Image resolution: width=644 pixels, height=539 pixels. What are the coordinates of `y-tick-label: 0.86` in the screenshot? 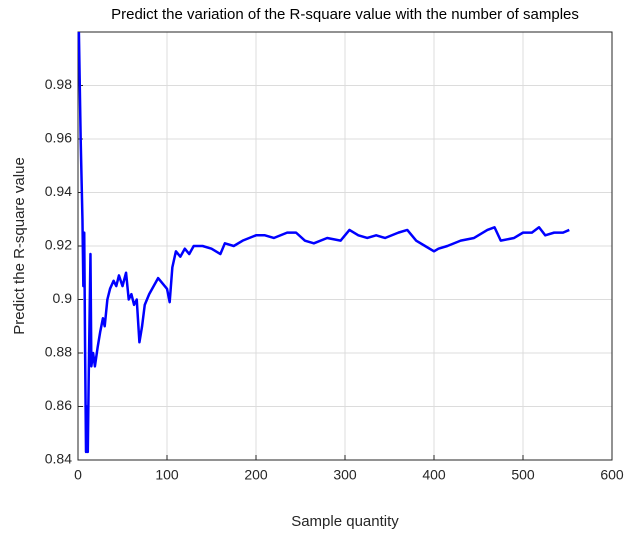 It's located at (58, 405).